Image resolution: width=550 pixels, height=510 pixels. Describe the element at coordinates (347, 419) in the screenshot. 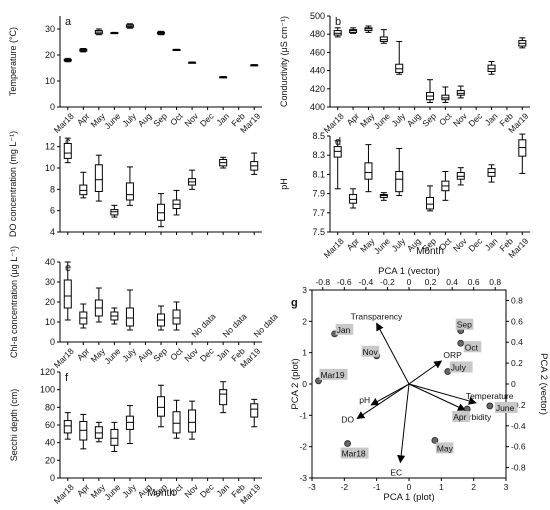

I see `vector-label: DO` at that location.